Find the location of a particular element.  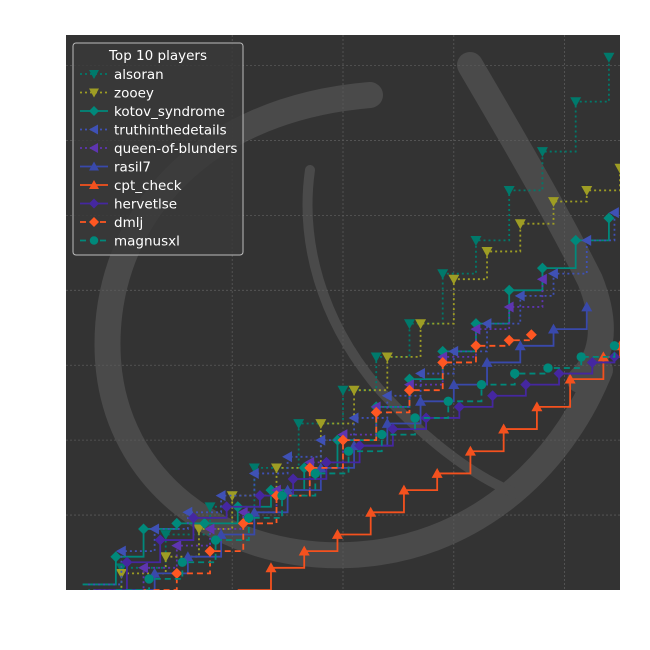

legend-label: hervetlse is located at coordinates (145, 205).